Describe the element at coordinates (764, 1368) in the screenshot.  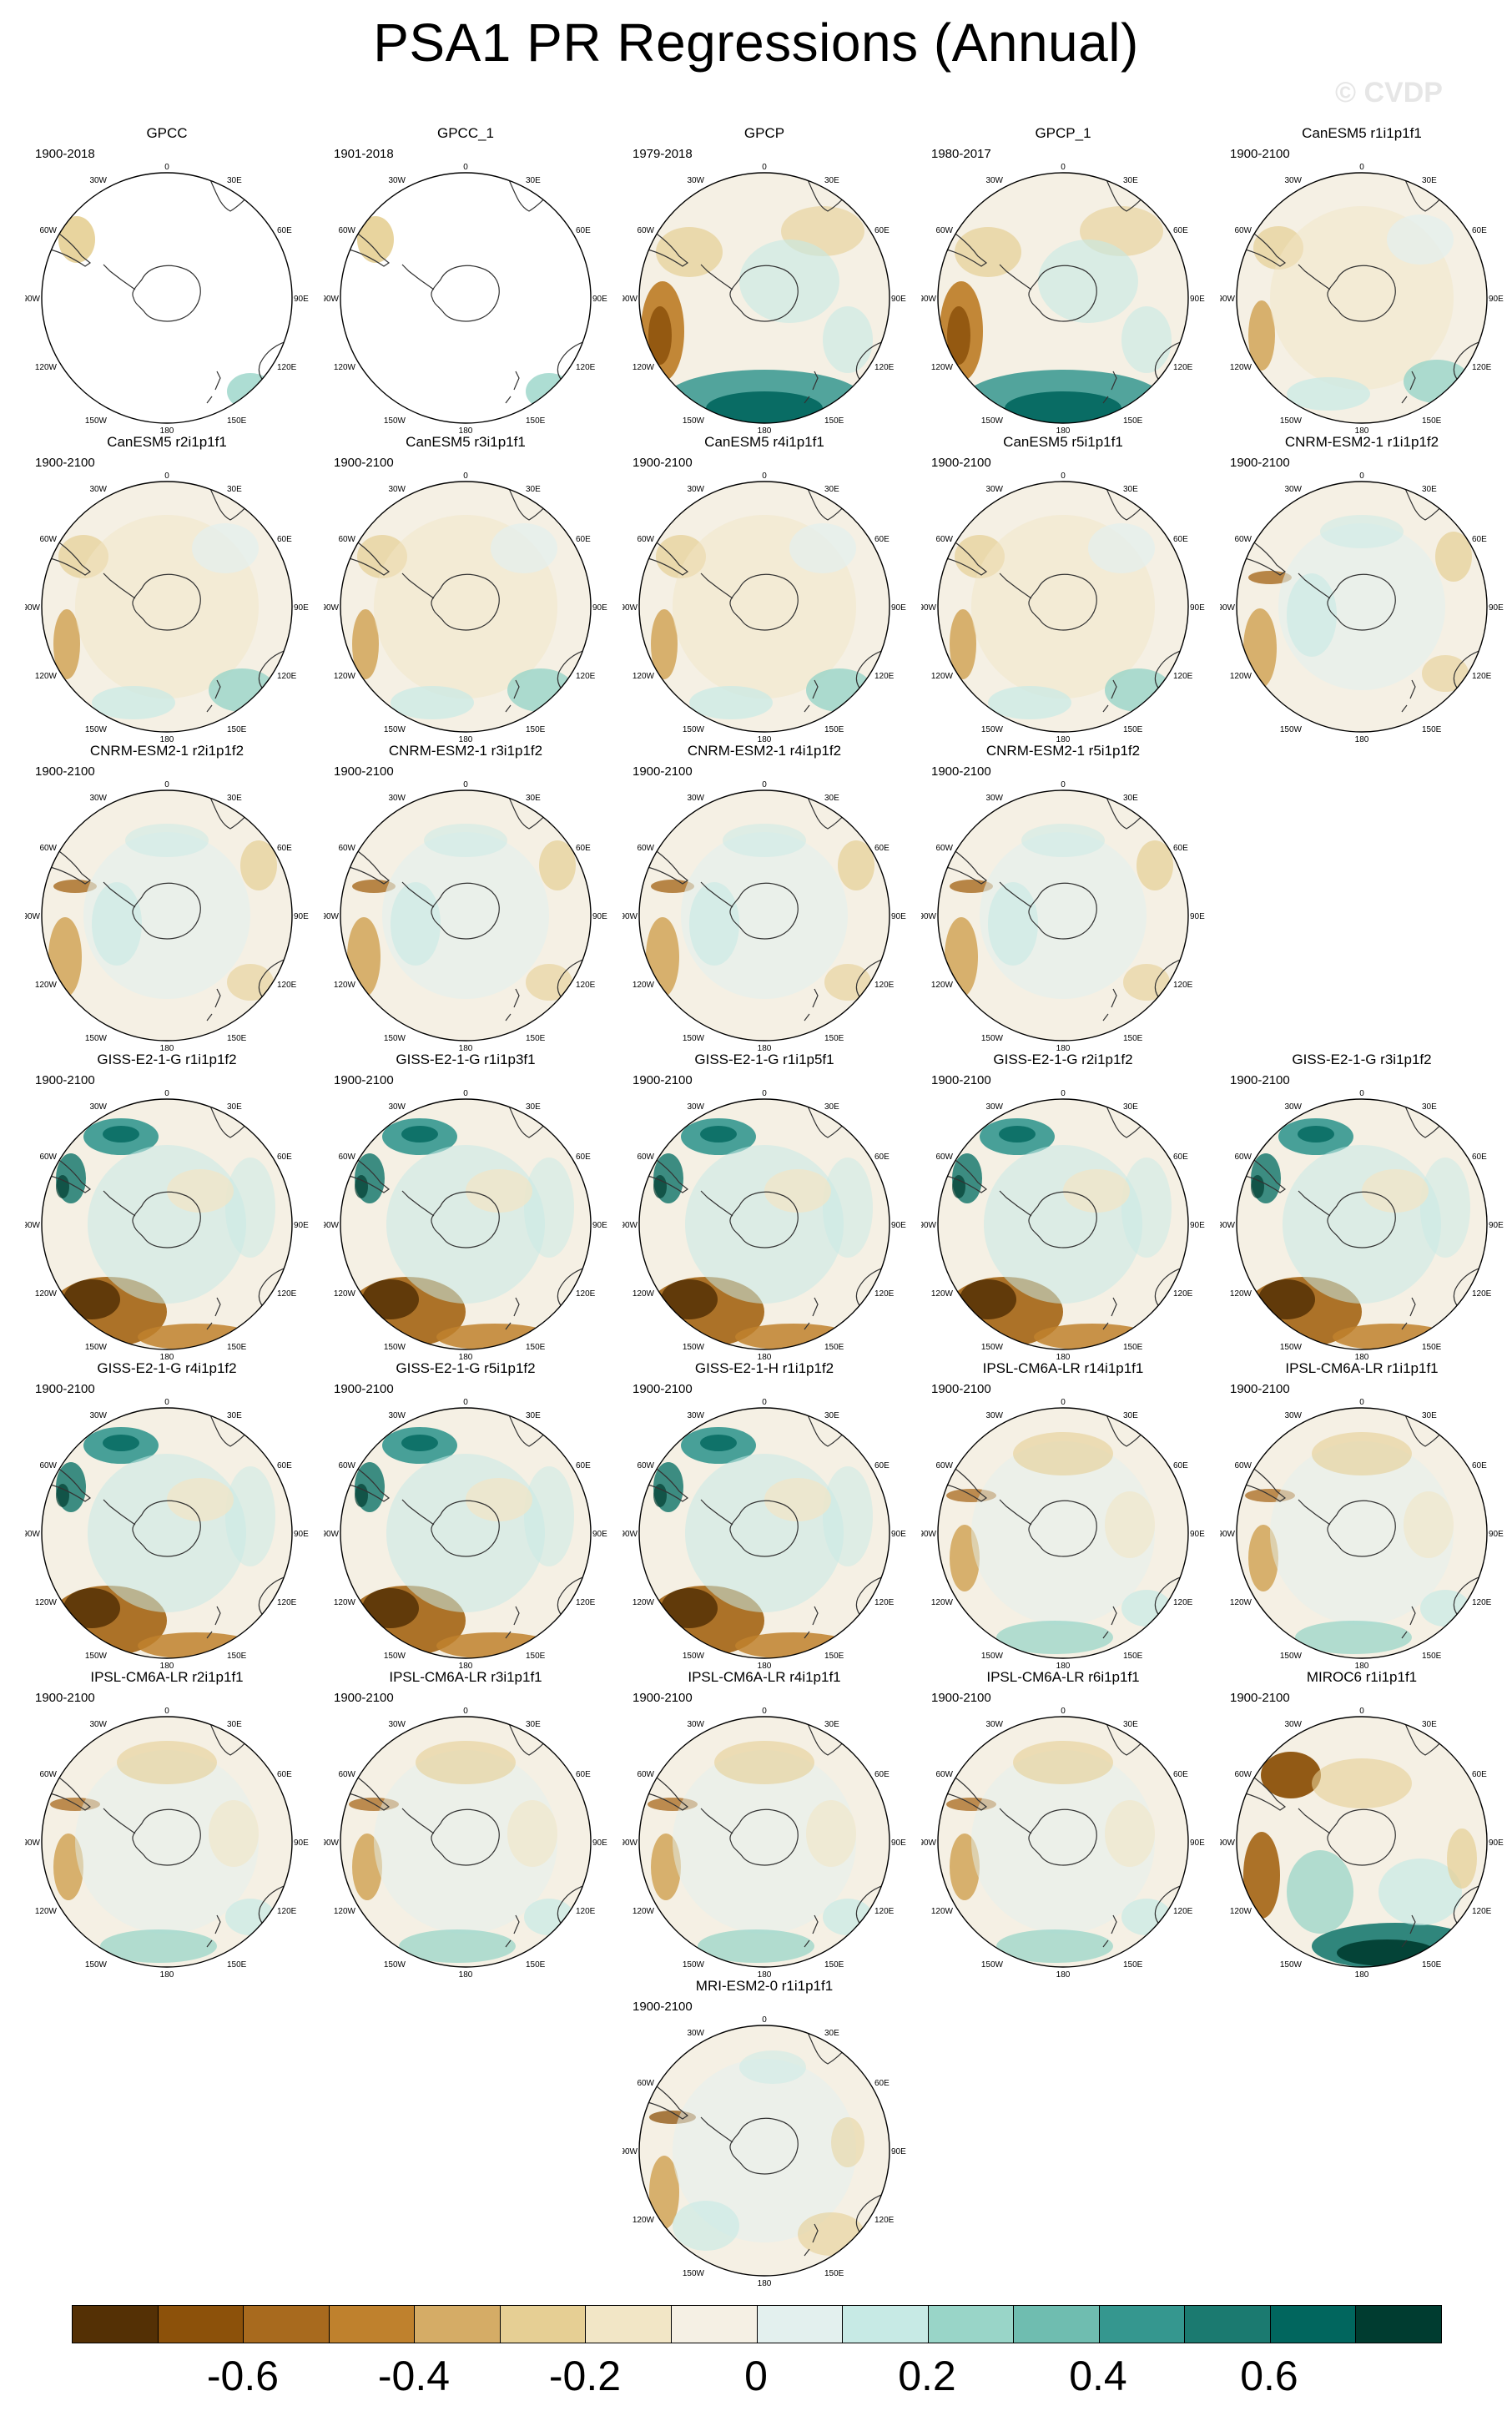
I see `panel-title: GISS-E2-1-H r1i1p1f2` at that location.